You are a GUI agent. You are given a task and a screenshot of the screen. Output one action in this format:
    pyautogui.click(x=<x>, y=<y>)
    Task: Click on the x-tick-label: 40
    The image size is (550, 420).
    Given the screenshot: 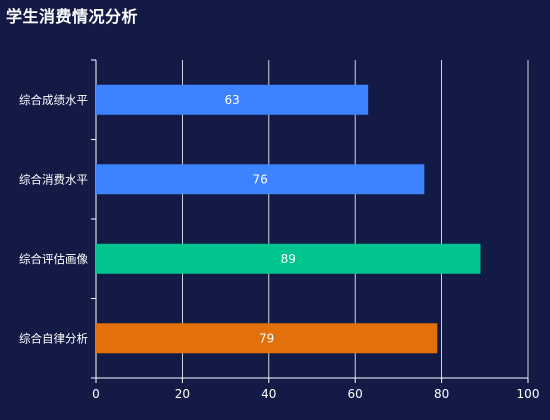 What is the action you would take?
    pyautogui.click(x=268, y=394)
    